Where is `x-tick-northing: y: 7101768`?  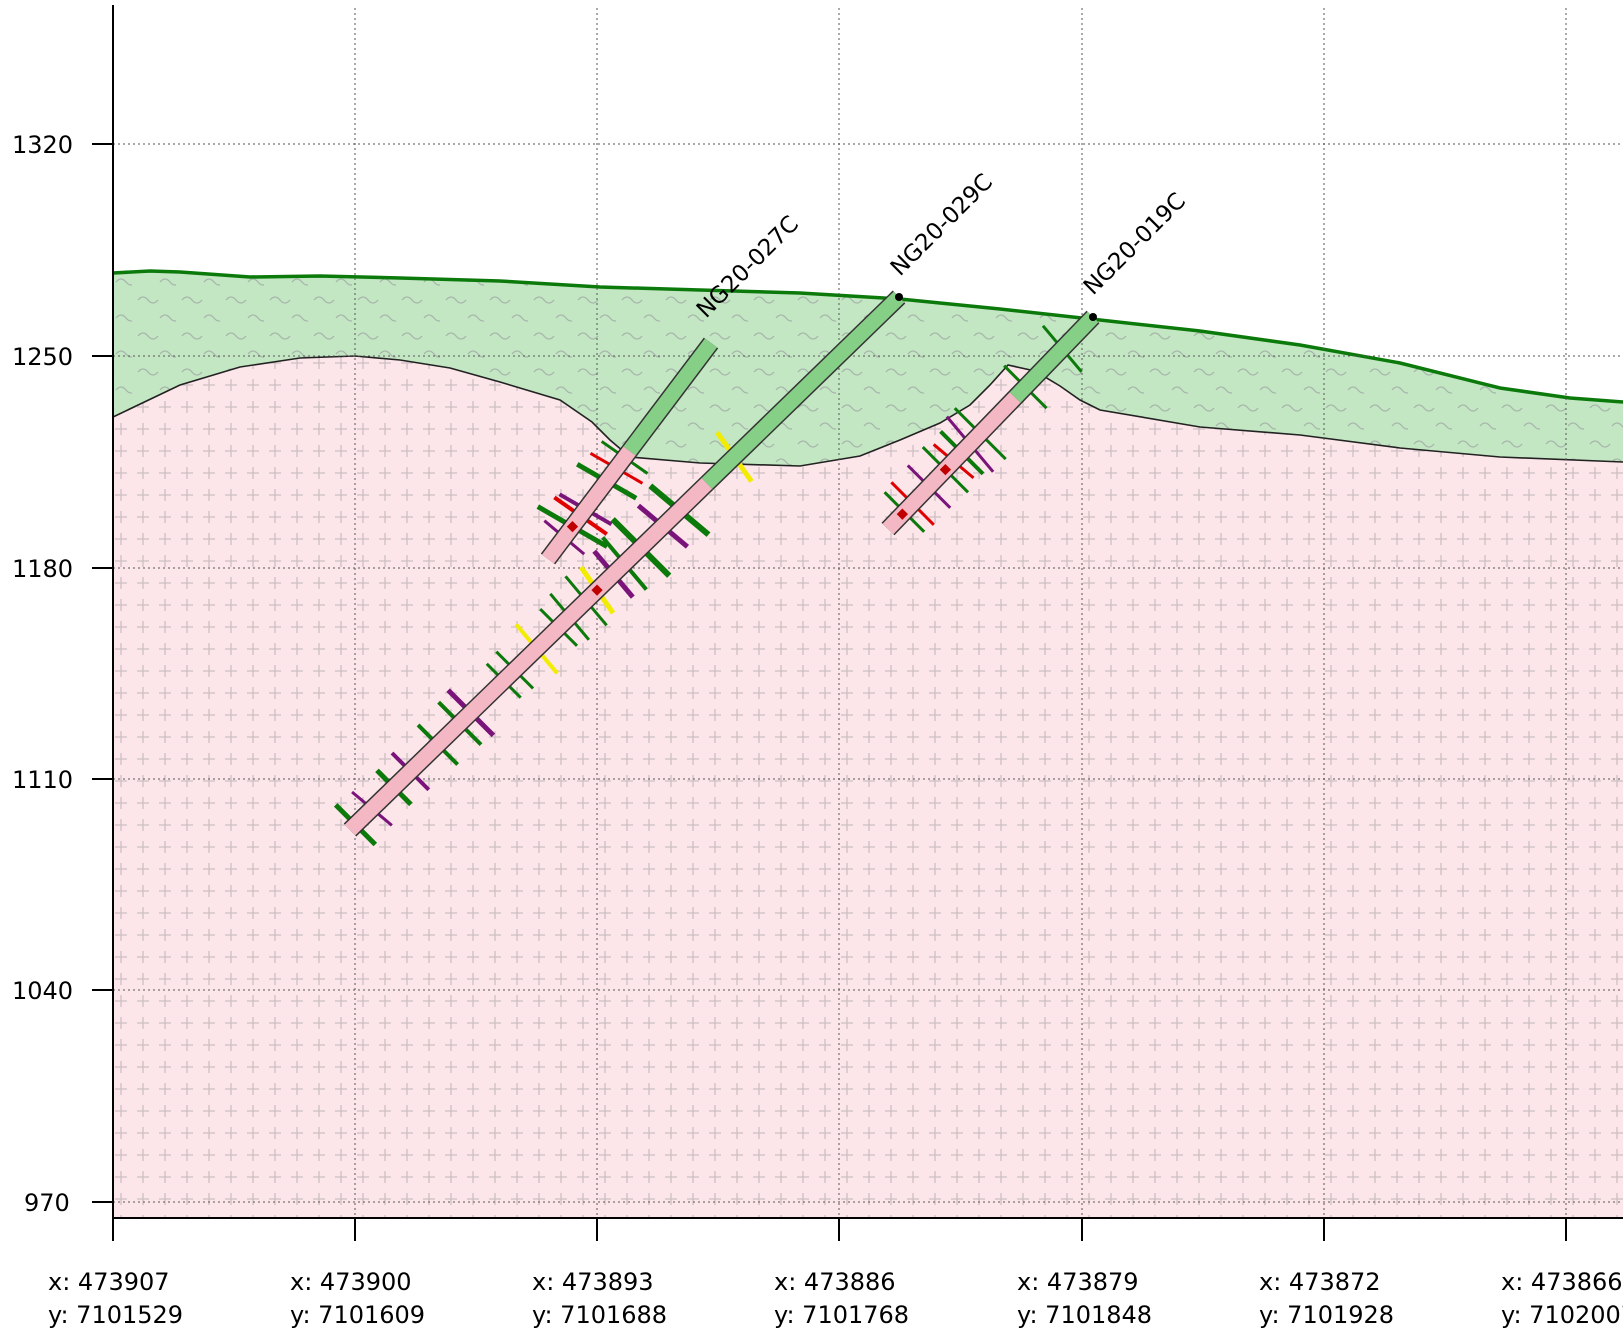 x-tick-northing: y: 7101768 is located at coordinates (841, 1315).